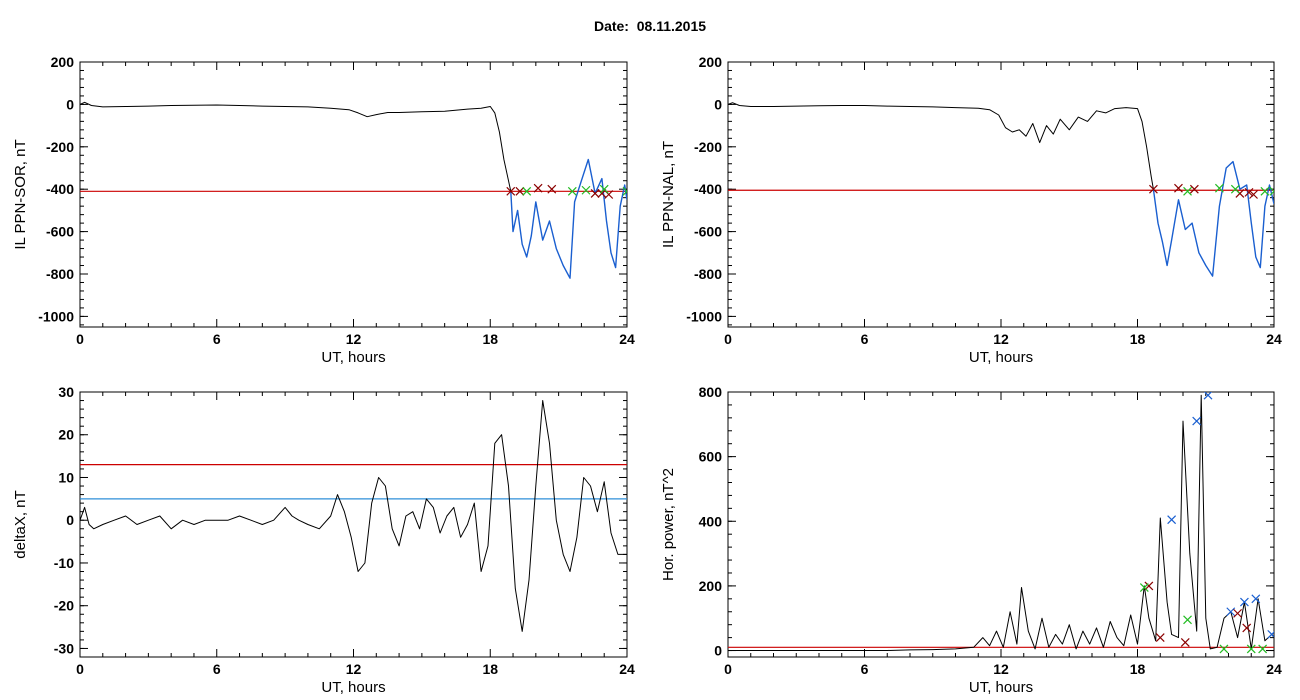 The width and height of the screenshot is (1300, 700). Describe the element at coordinates (1213, 218) in the screenshot. I see `series-line-blue` at that location.